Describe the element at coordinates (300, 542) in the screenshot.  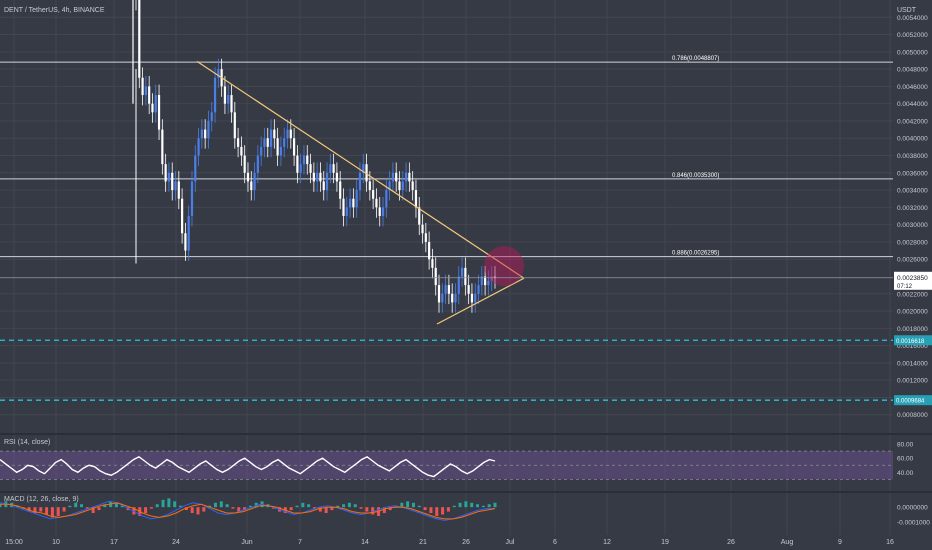
I see `x-tick-label: 7` at that location.